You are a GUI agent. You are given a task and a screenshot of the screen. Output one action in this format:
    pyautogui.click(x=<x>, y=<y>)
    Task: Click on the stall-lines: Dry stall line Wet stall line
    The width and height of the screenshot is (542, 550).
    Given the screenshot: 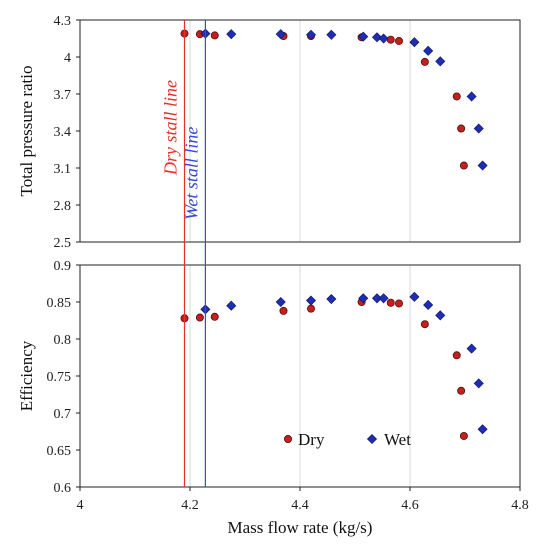 What is the action you would take?
    pyautogui.click(x=183, y=253)
    